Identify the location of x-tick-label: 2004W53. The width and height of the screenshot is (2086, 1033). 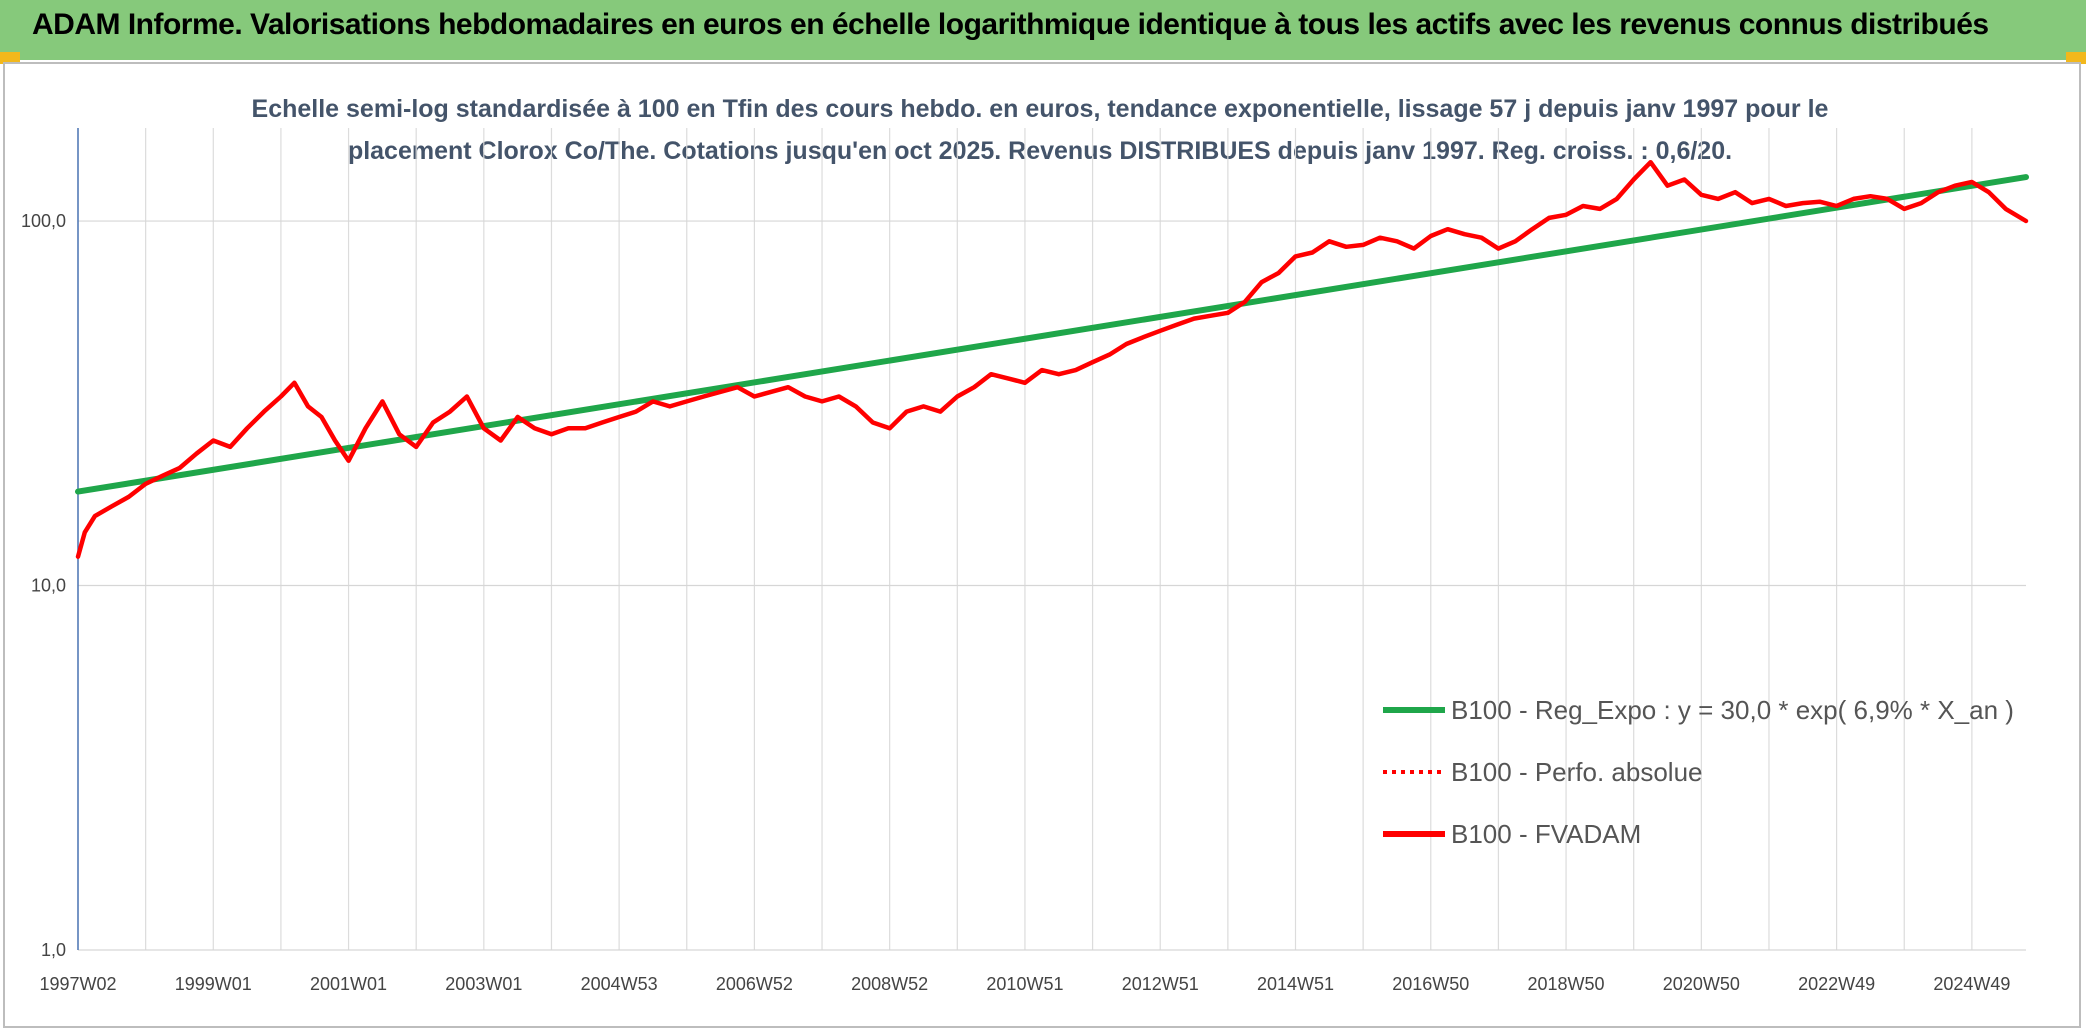
(619, 984).